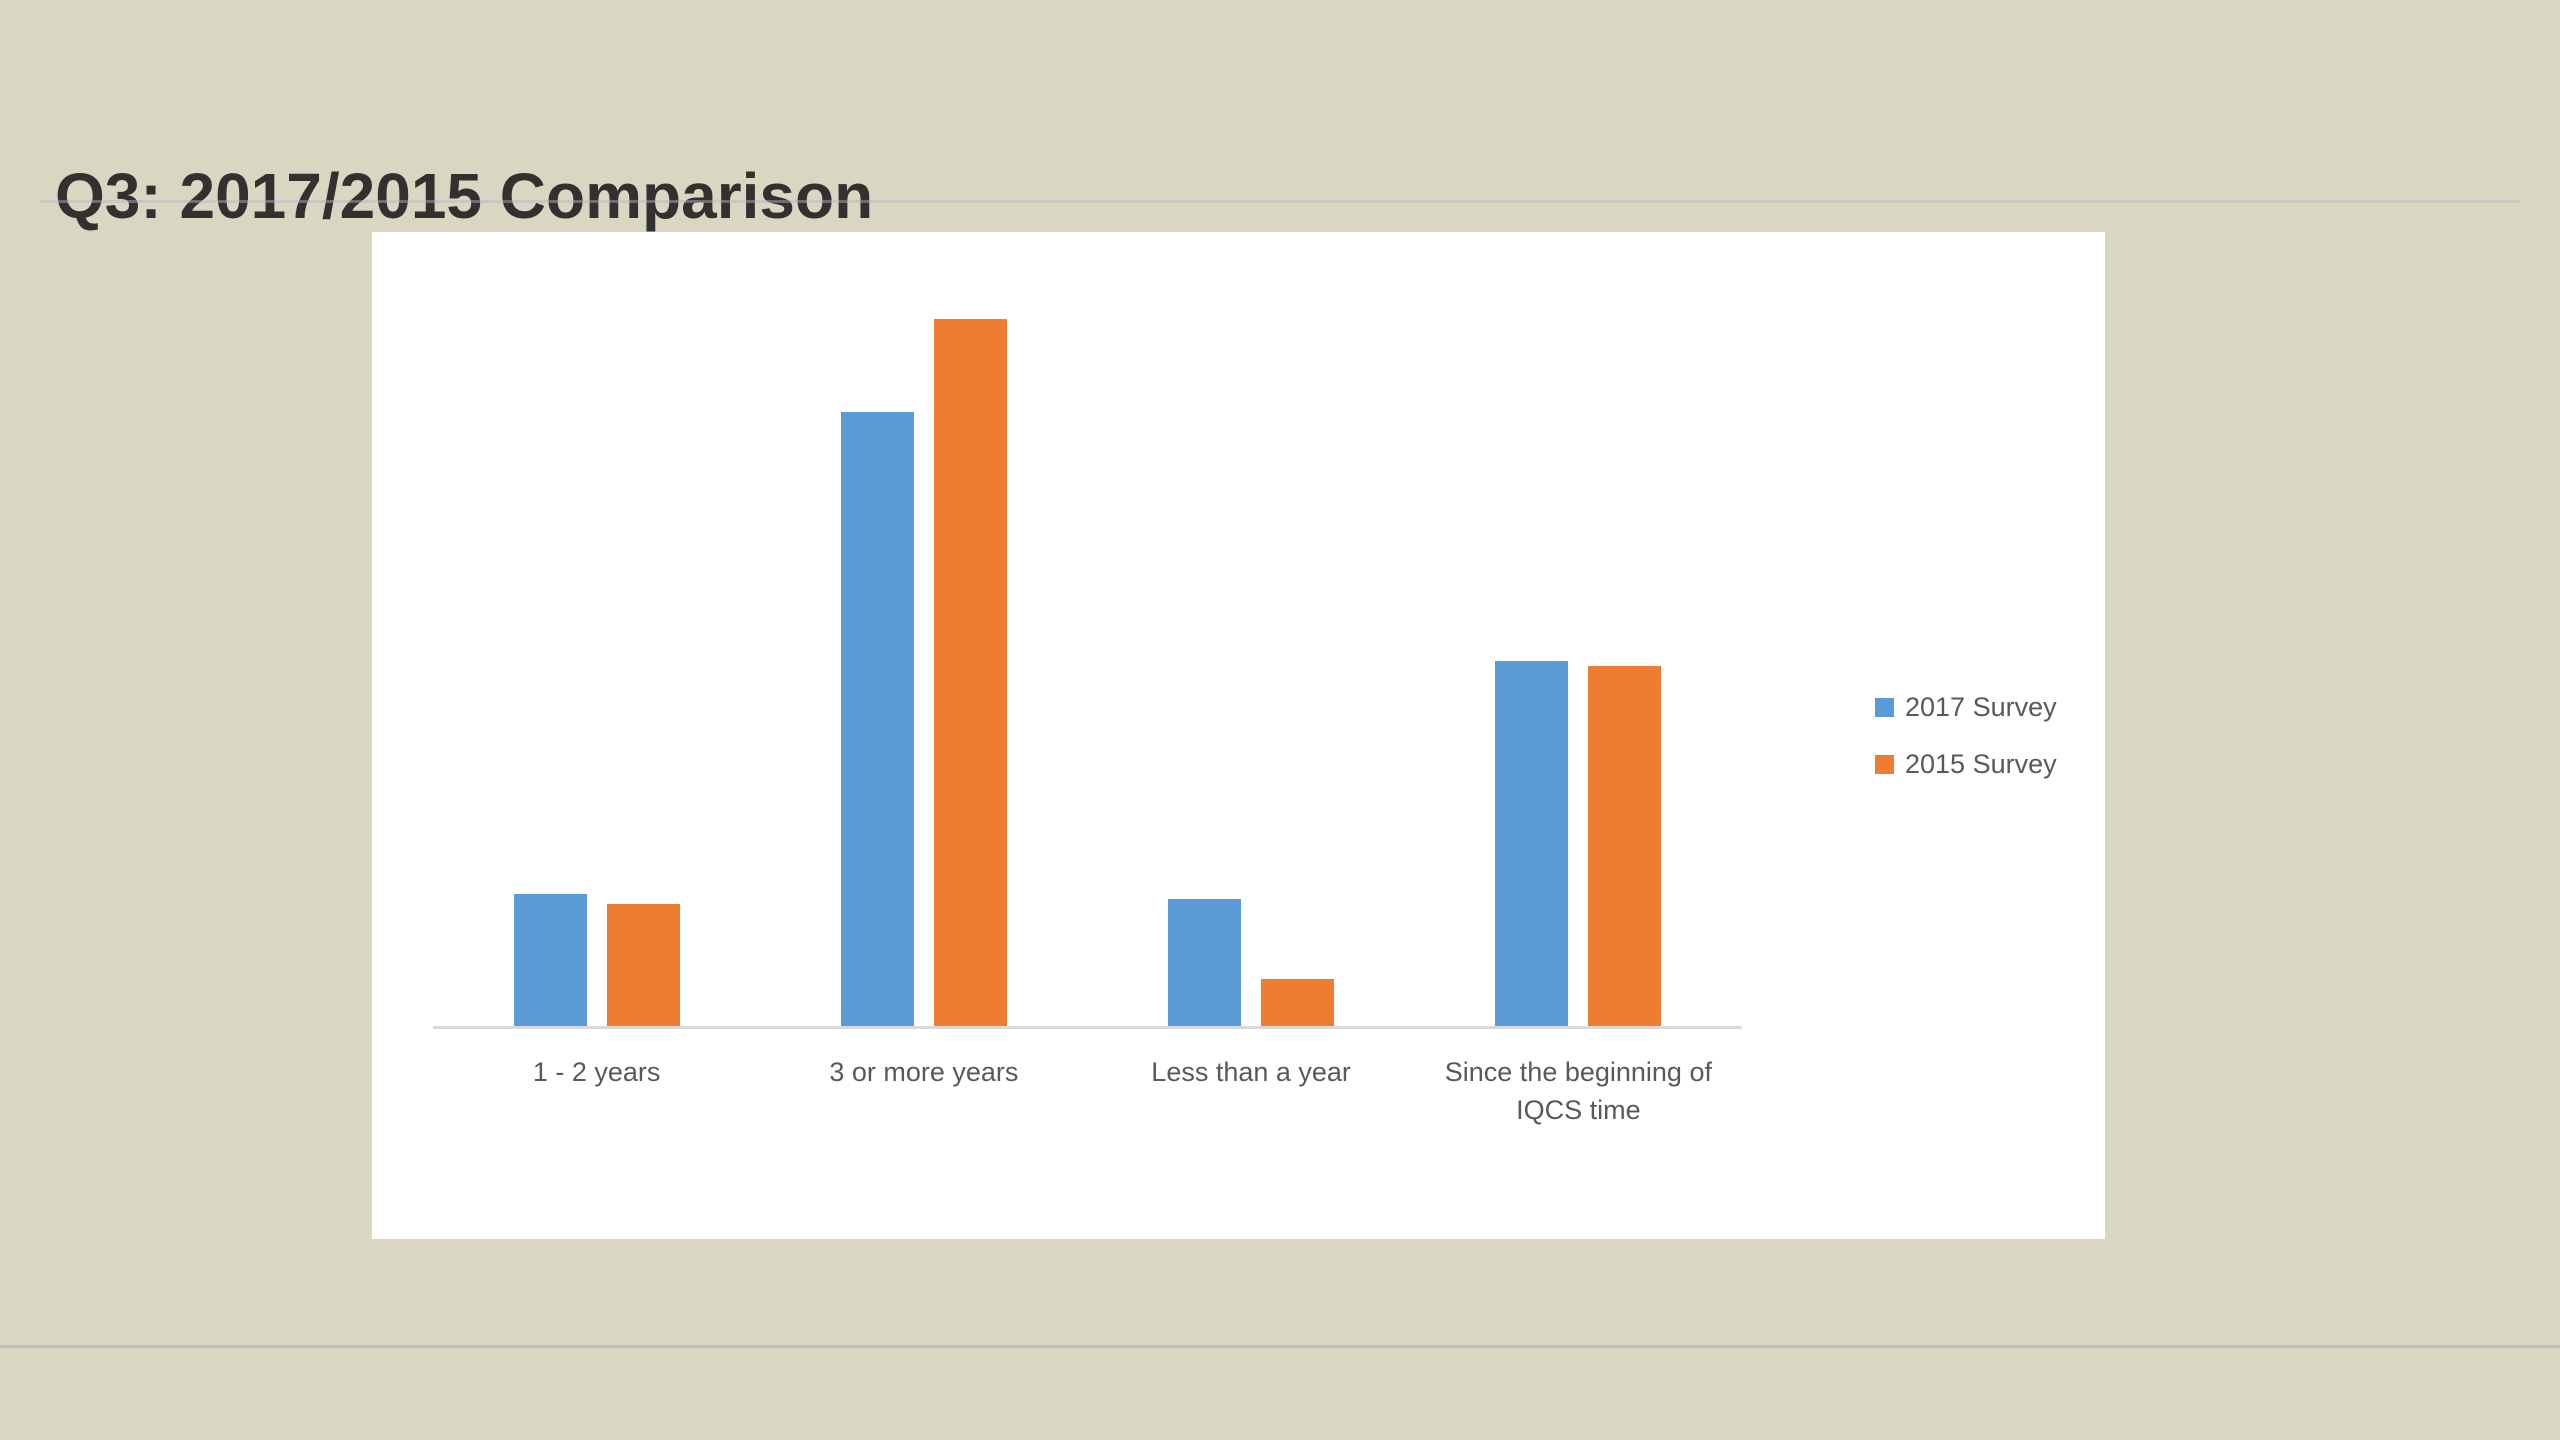 The height and width of the screenshot is (1440, 2560). I want to click on legend-item: 2015 Survey, so click(1966, 764).